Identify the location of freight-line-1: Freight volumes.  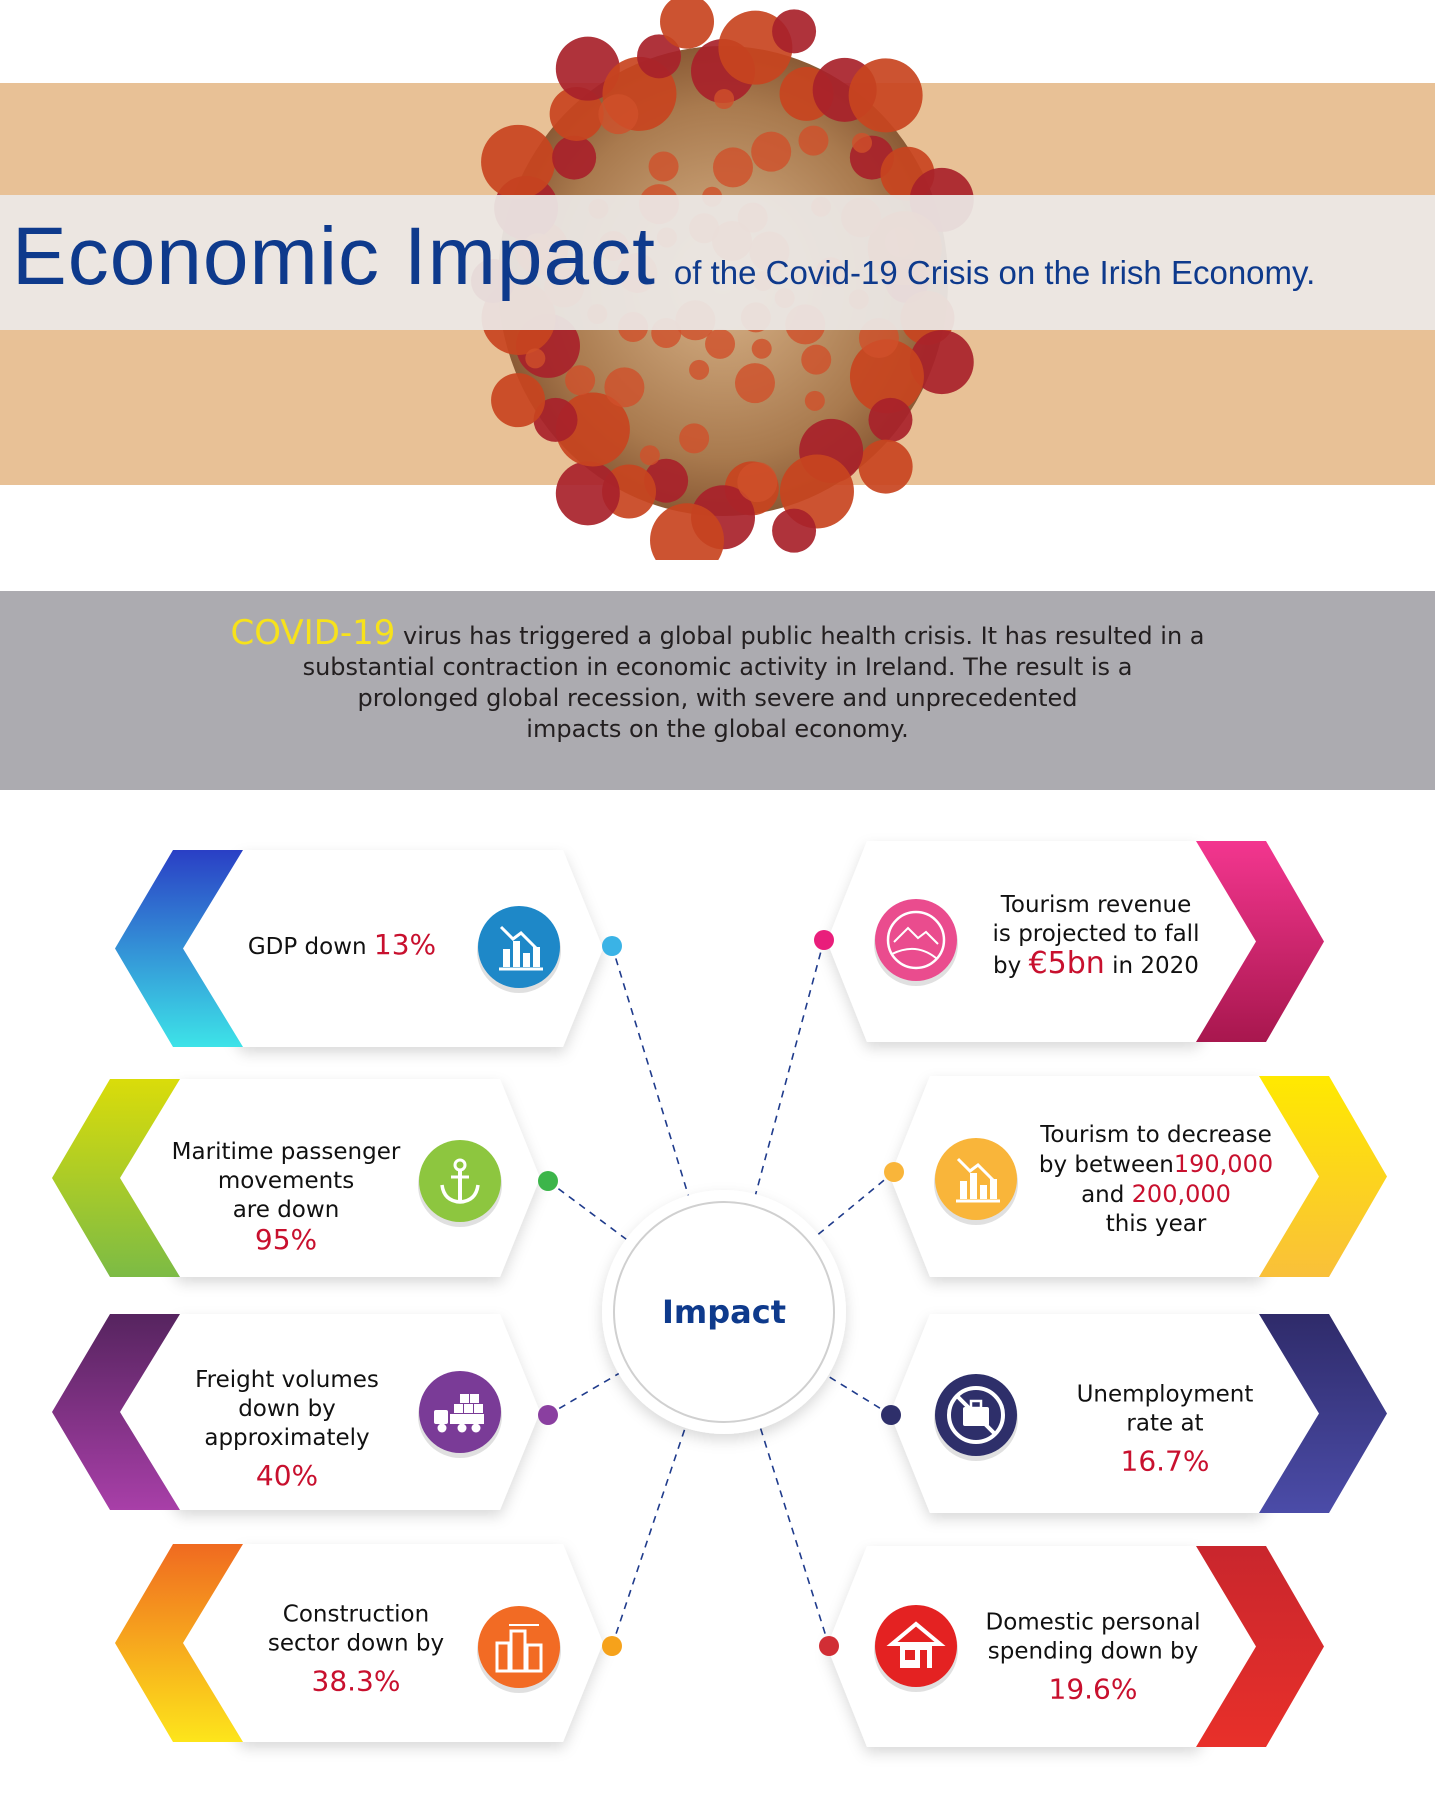
(287, 1380).